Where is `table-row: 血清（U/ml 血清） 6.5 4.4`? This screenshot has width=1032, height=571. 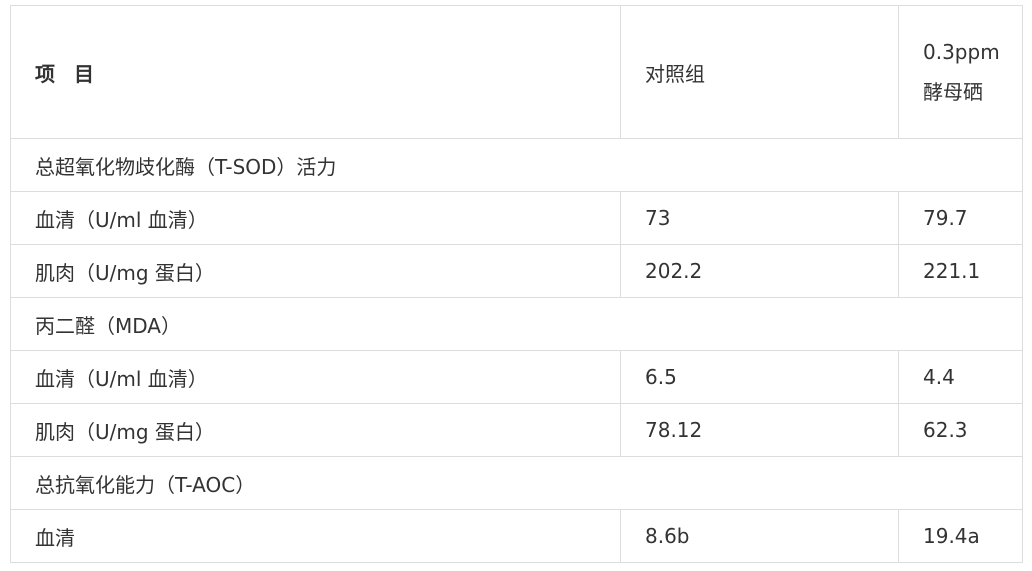 table-row: 血清（U/ml 血清） 6.5 4.4 is located at coordinates (516, 377).